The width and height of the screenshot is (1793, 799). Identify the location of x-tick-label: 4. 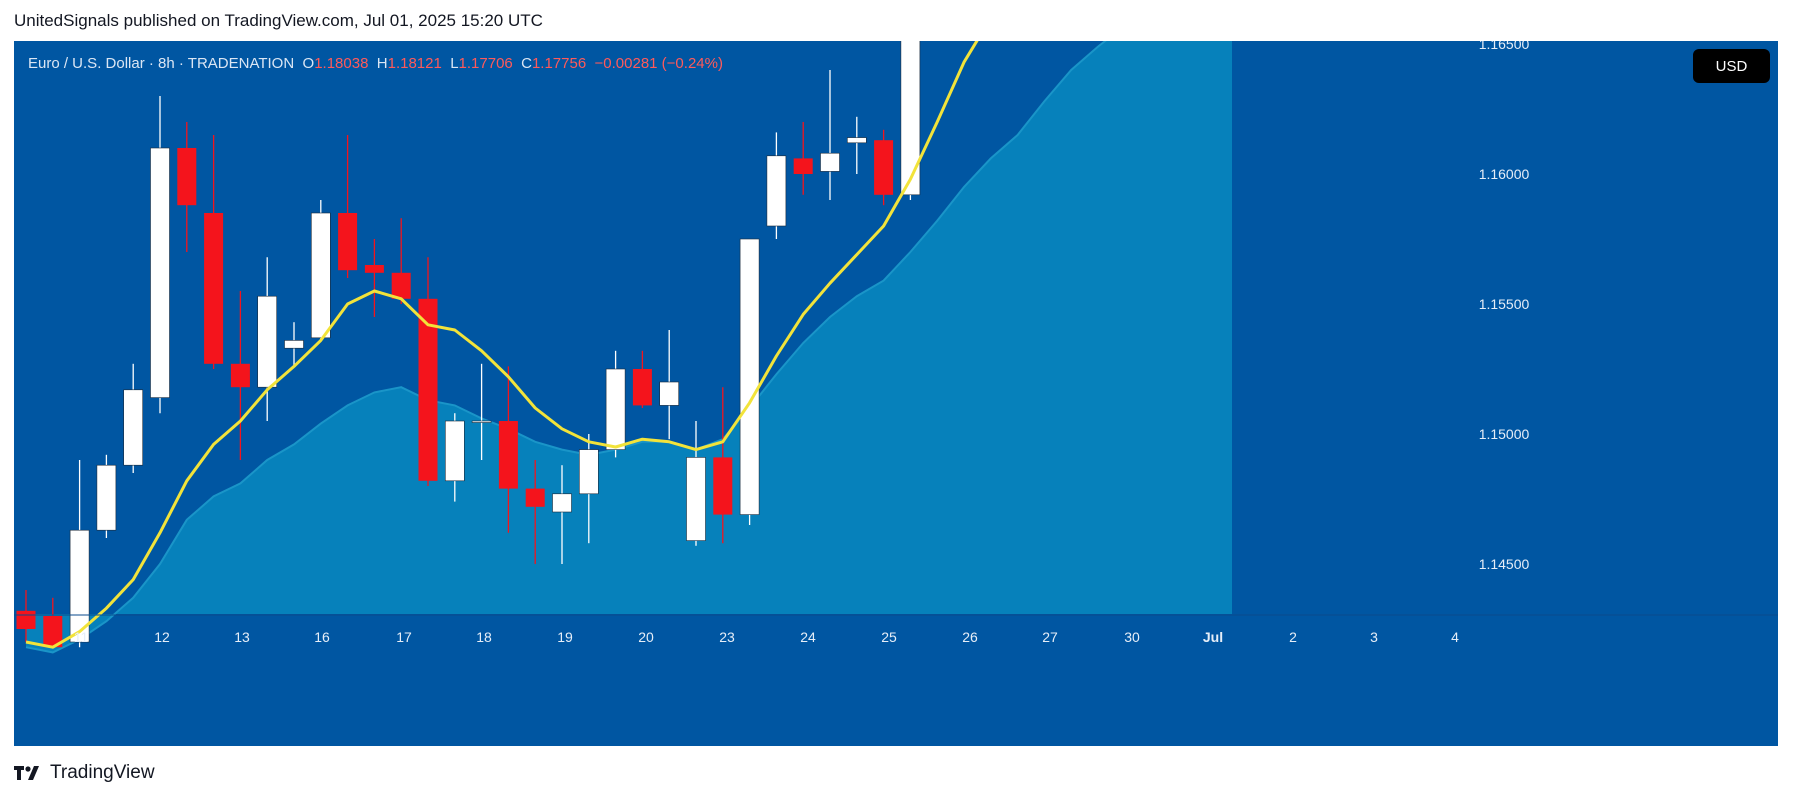
(1455, 637).